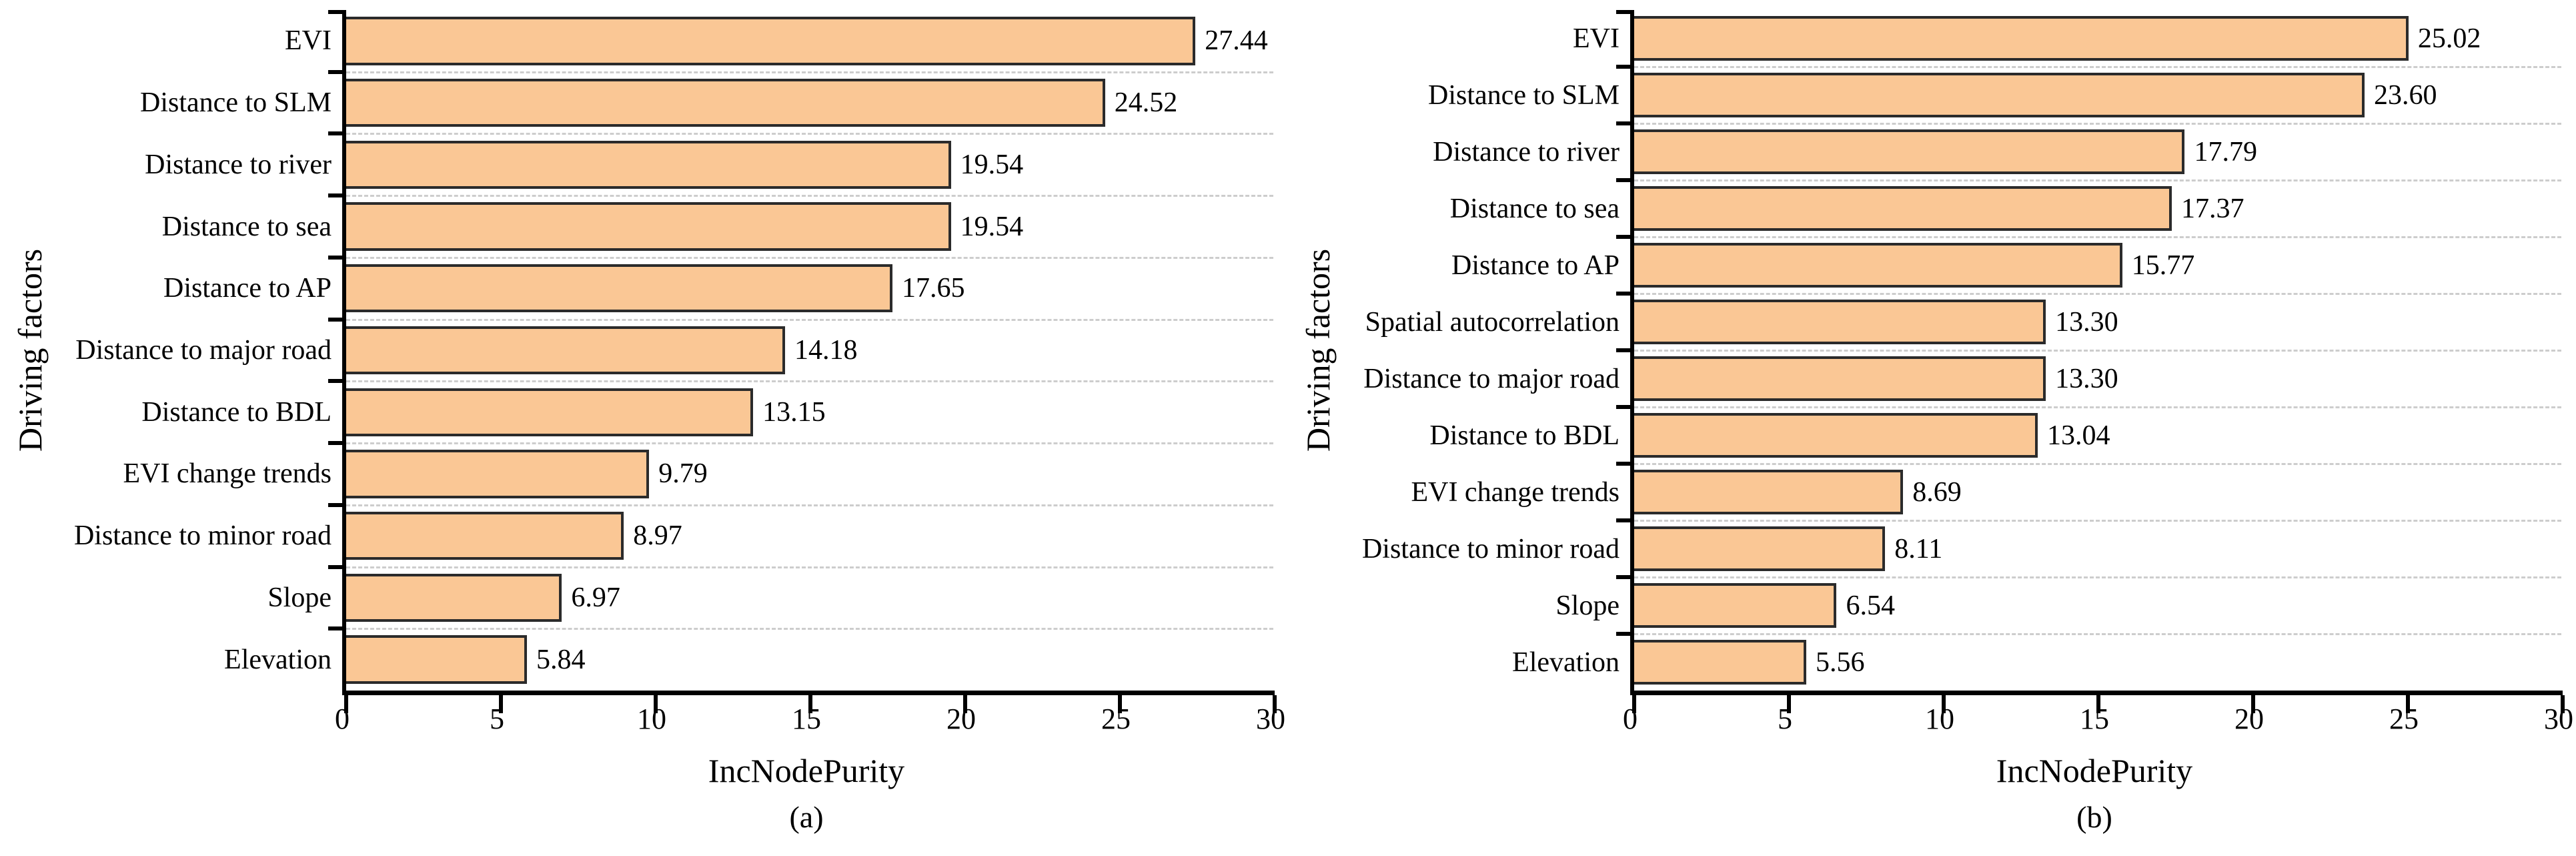 This screenshot has width=2576, height=856. Describe the element at coordinates (1937, 492) in the screenshot. I see `value-label: 8.69` at that location.